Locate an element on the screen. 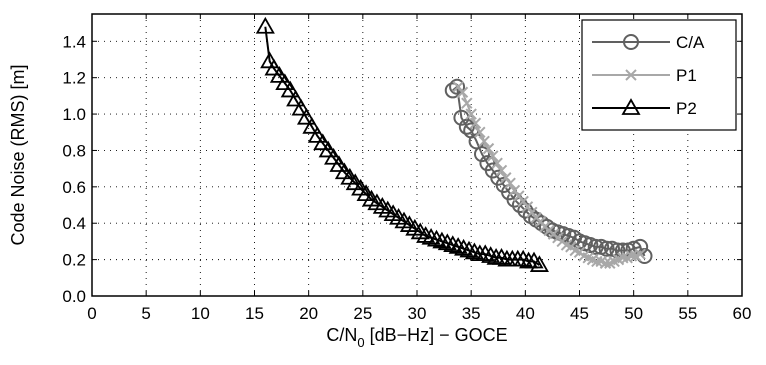  x-tick-label: 15 is located at coordinates (254, 313).